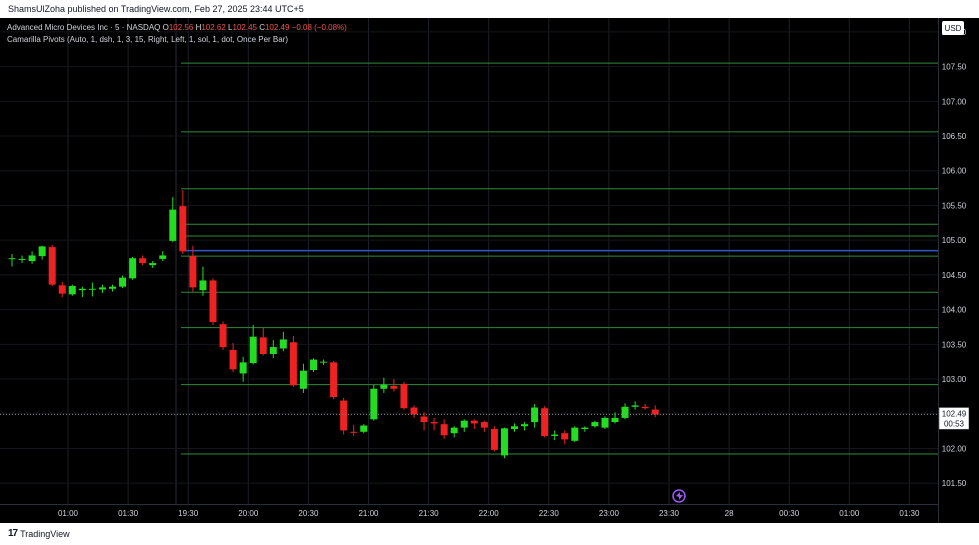 The width and height of the screenshot is (979, 545). I want to click on time-axis-separator, so click(469, 504).